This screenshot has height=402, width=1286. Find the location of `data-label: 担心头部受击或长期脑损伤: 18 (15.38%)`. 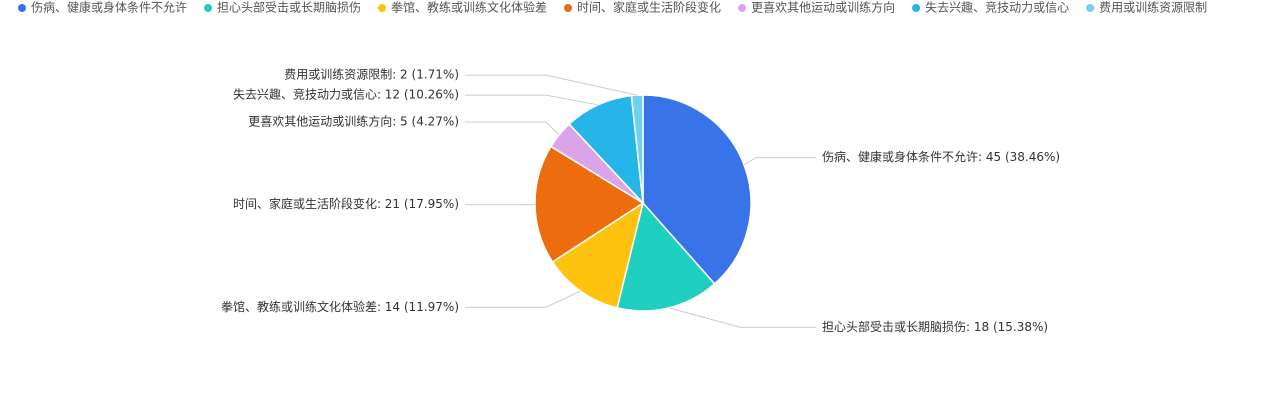

data-label: 担心头部受击或长期脑损伤: 18 (15.38%) is located at coordinates (935, 326).